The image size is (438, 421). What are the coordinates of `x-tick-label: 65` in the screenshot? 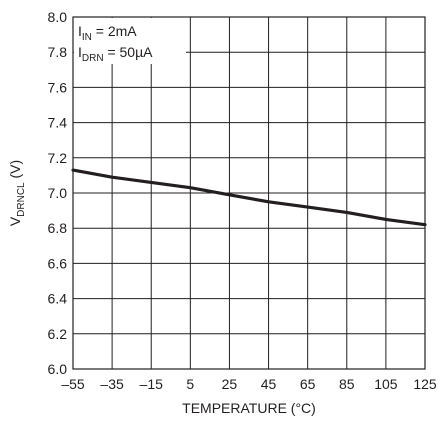 It's located at (308, 384).